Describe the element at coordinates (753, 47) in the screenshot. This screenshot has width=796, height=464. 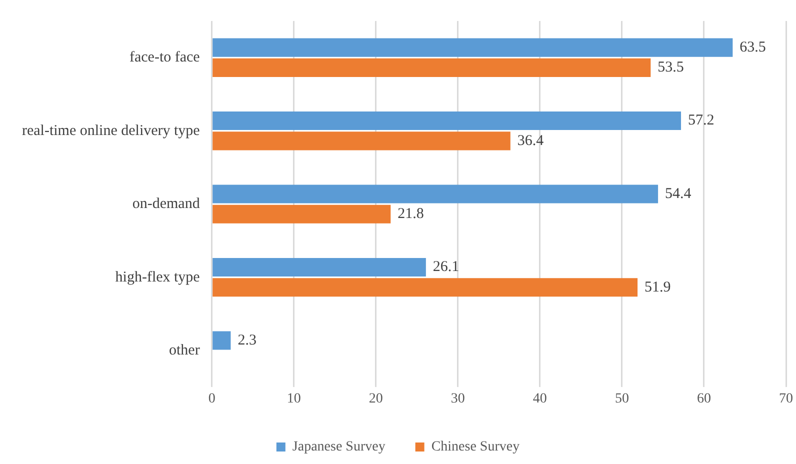
I see `data-label: 63.5` at that location.